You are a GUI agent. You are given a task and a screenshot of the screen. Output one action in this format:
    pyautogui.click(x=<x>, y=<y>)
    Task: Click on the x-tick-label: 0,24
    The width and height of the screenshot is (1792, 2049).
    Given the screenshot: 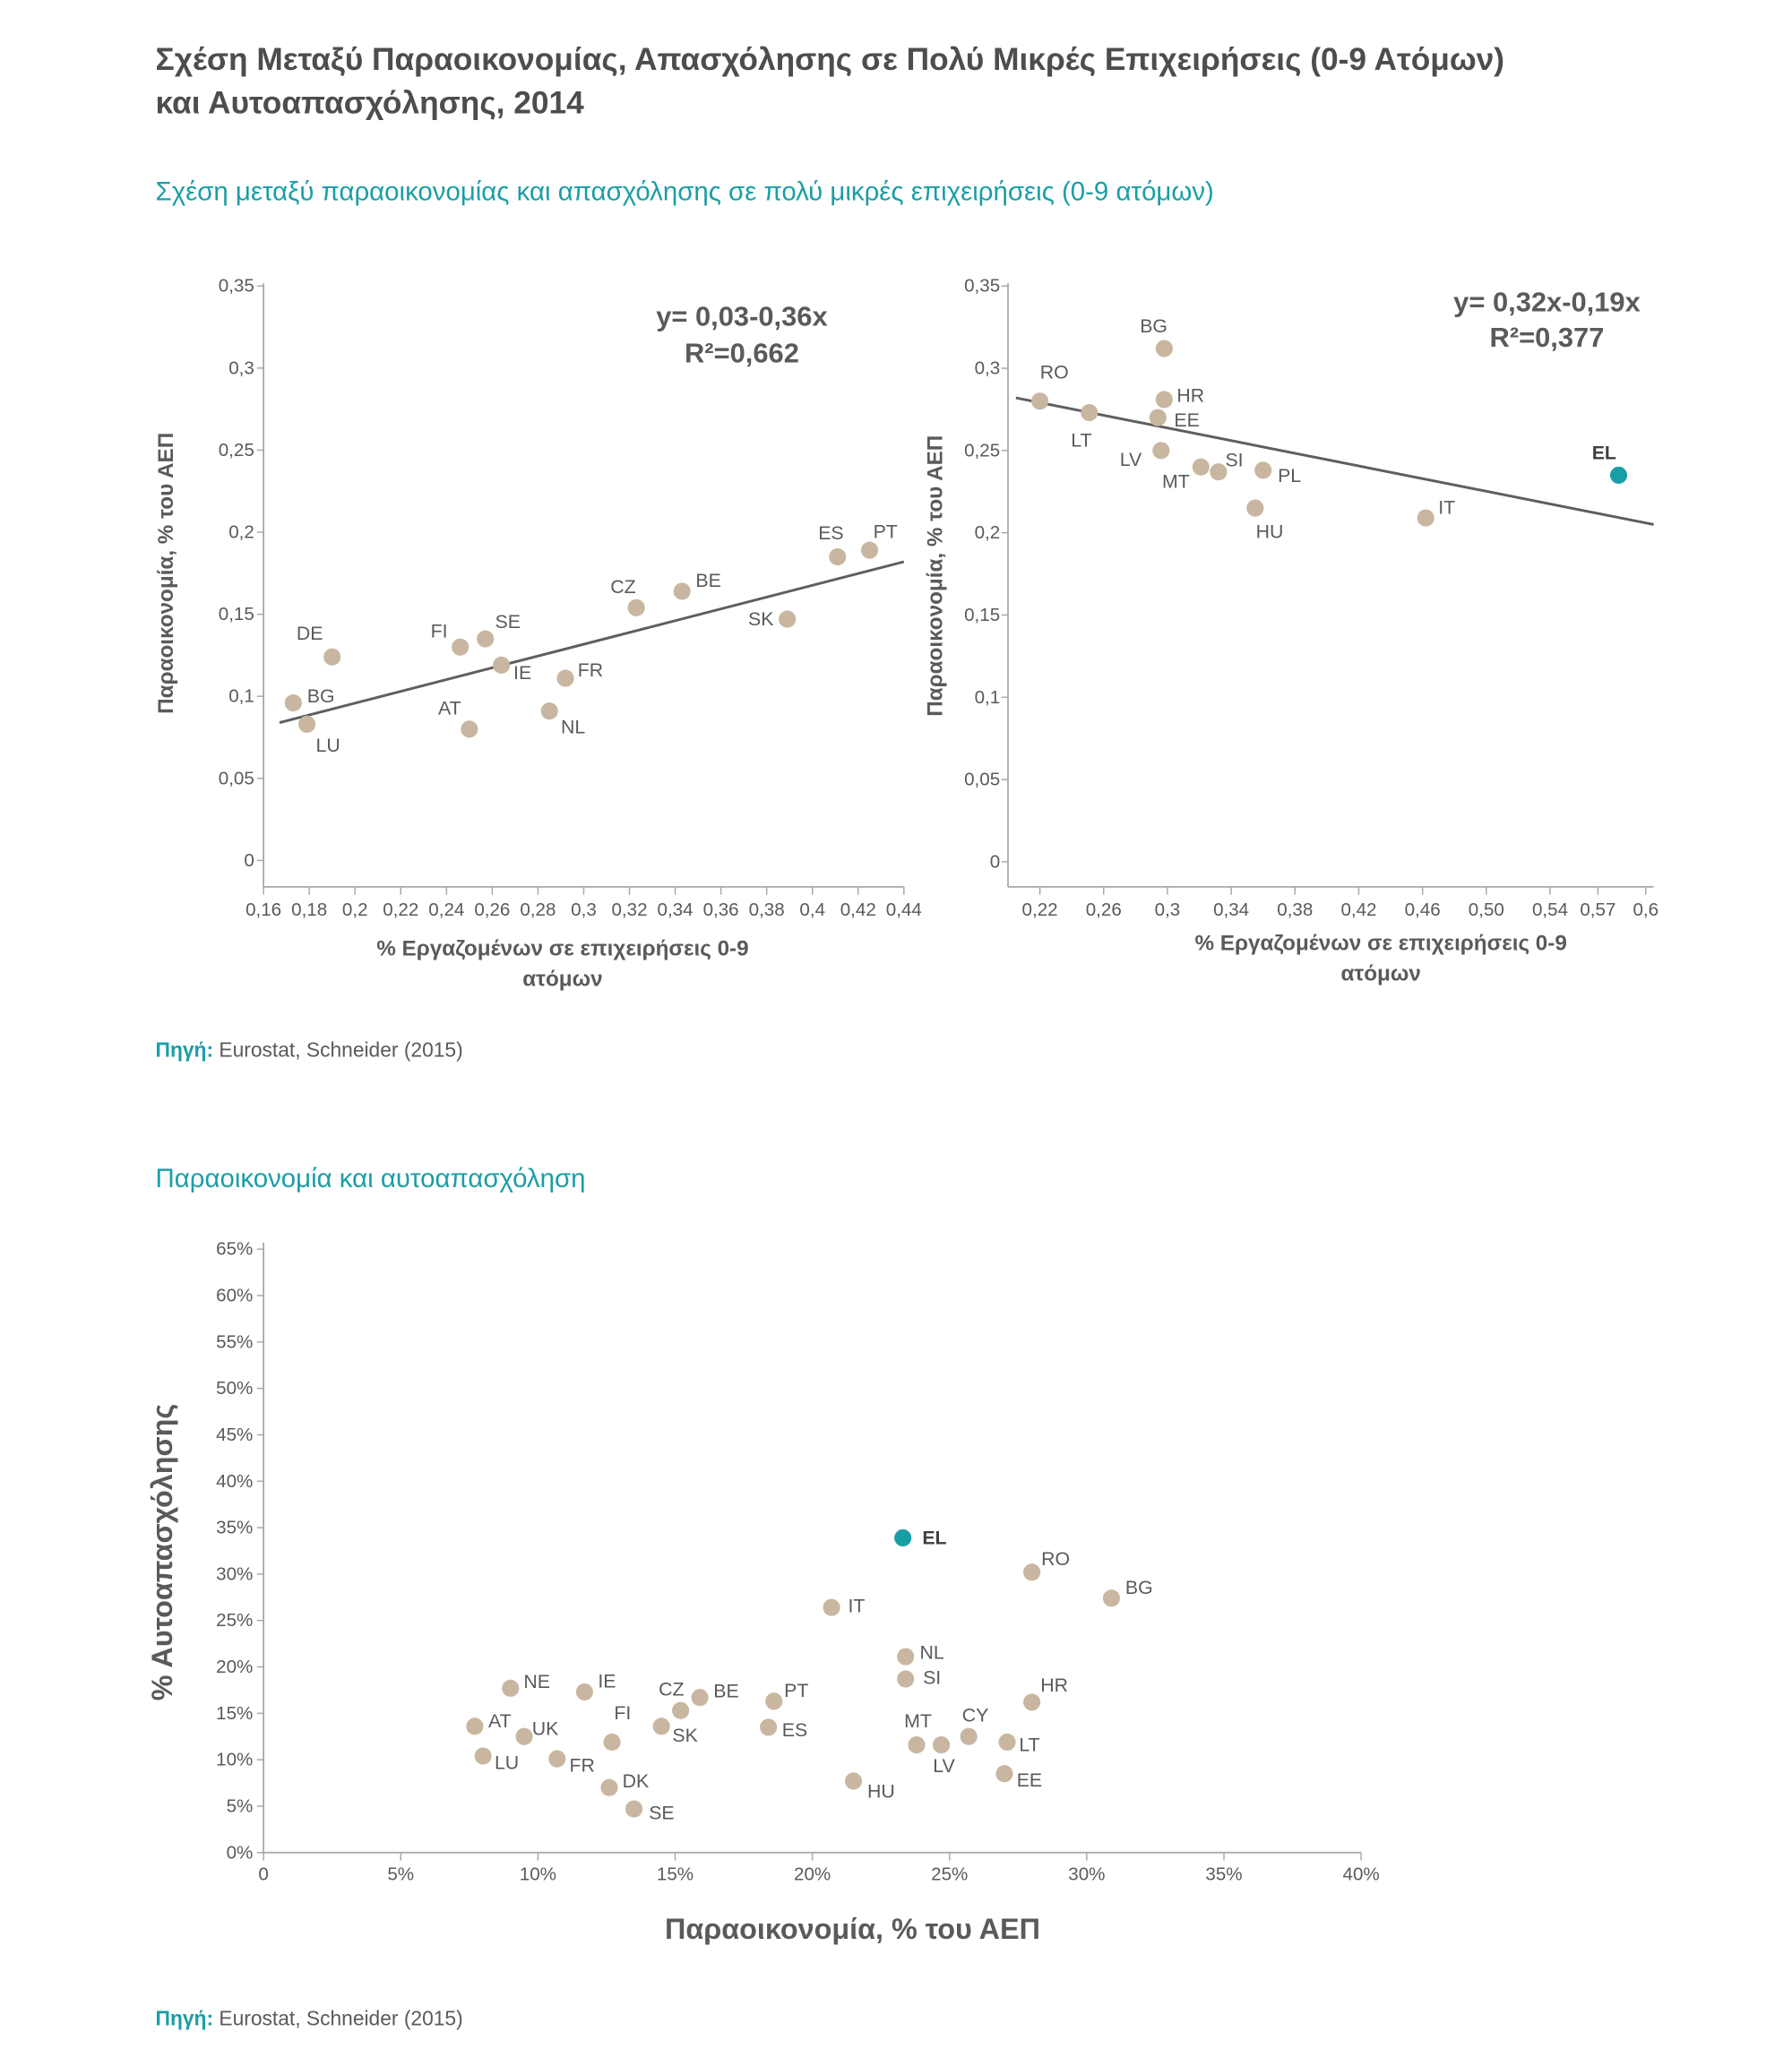 What is the action you would take?
    pyautogui.click(x=446, y=910)
    